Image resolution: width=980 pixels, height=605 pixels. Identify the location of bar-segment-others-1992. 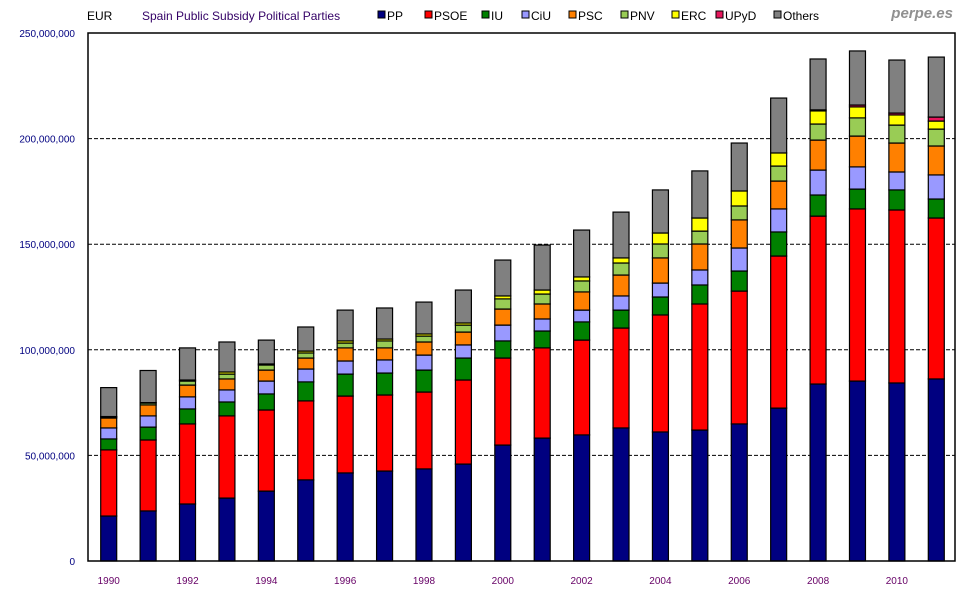
(187, 364).